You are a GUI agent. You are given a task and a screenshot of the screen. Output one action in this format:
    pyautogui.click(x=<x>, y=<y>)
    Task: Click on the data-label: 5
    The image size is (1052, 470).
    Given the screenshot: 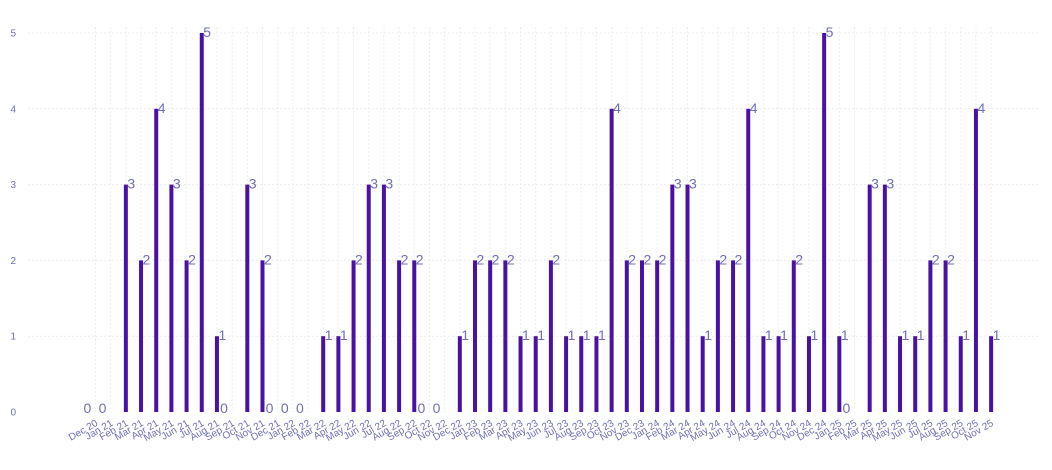 What is the action you would take?
    pyautogui.click(x=207, y=32)
    